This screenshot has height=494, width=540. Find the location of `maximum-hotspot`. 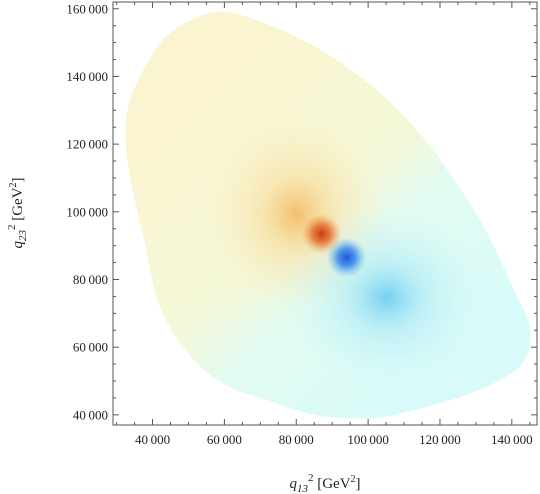

maximum-hotspot is located at coordinates (321, 233).